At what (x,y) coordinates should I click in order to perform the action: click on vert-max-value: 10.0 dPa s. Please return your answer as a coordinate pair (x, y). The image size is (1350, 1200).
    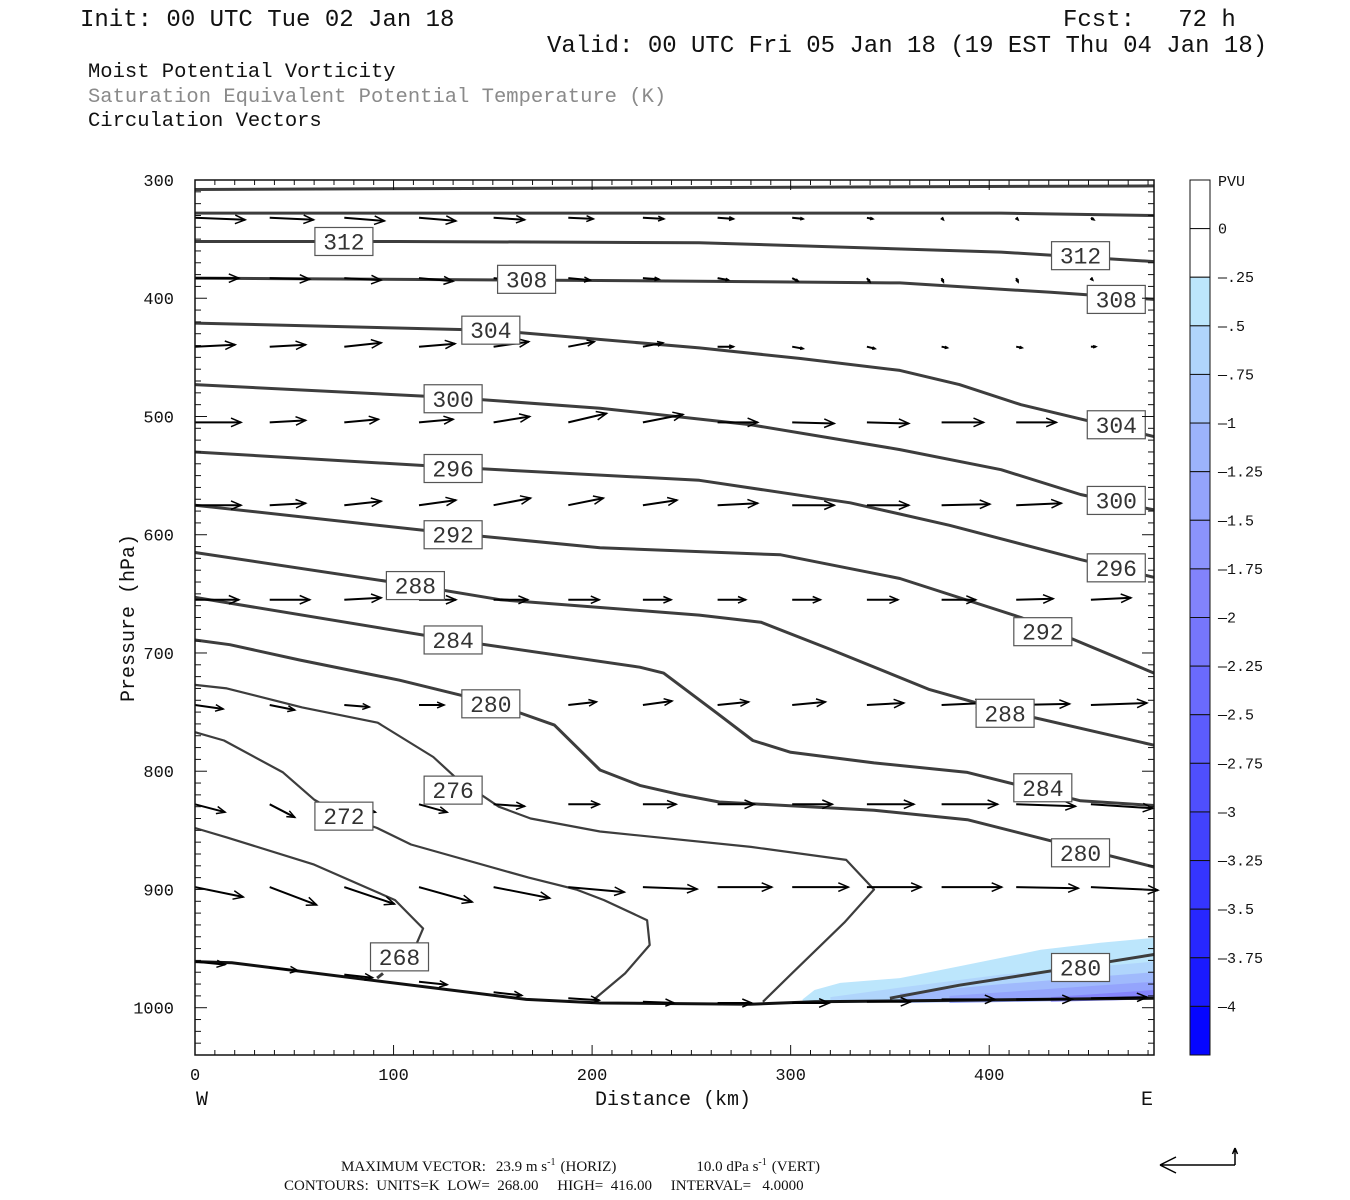
    Looking at the image, I should click on (727, 1167).